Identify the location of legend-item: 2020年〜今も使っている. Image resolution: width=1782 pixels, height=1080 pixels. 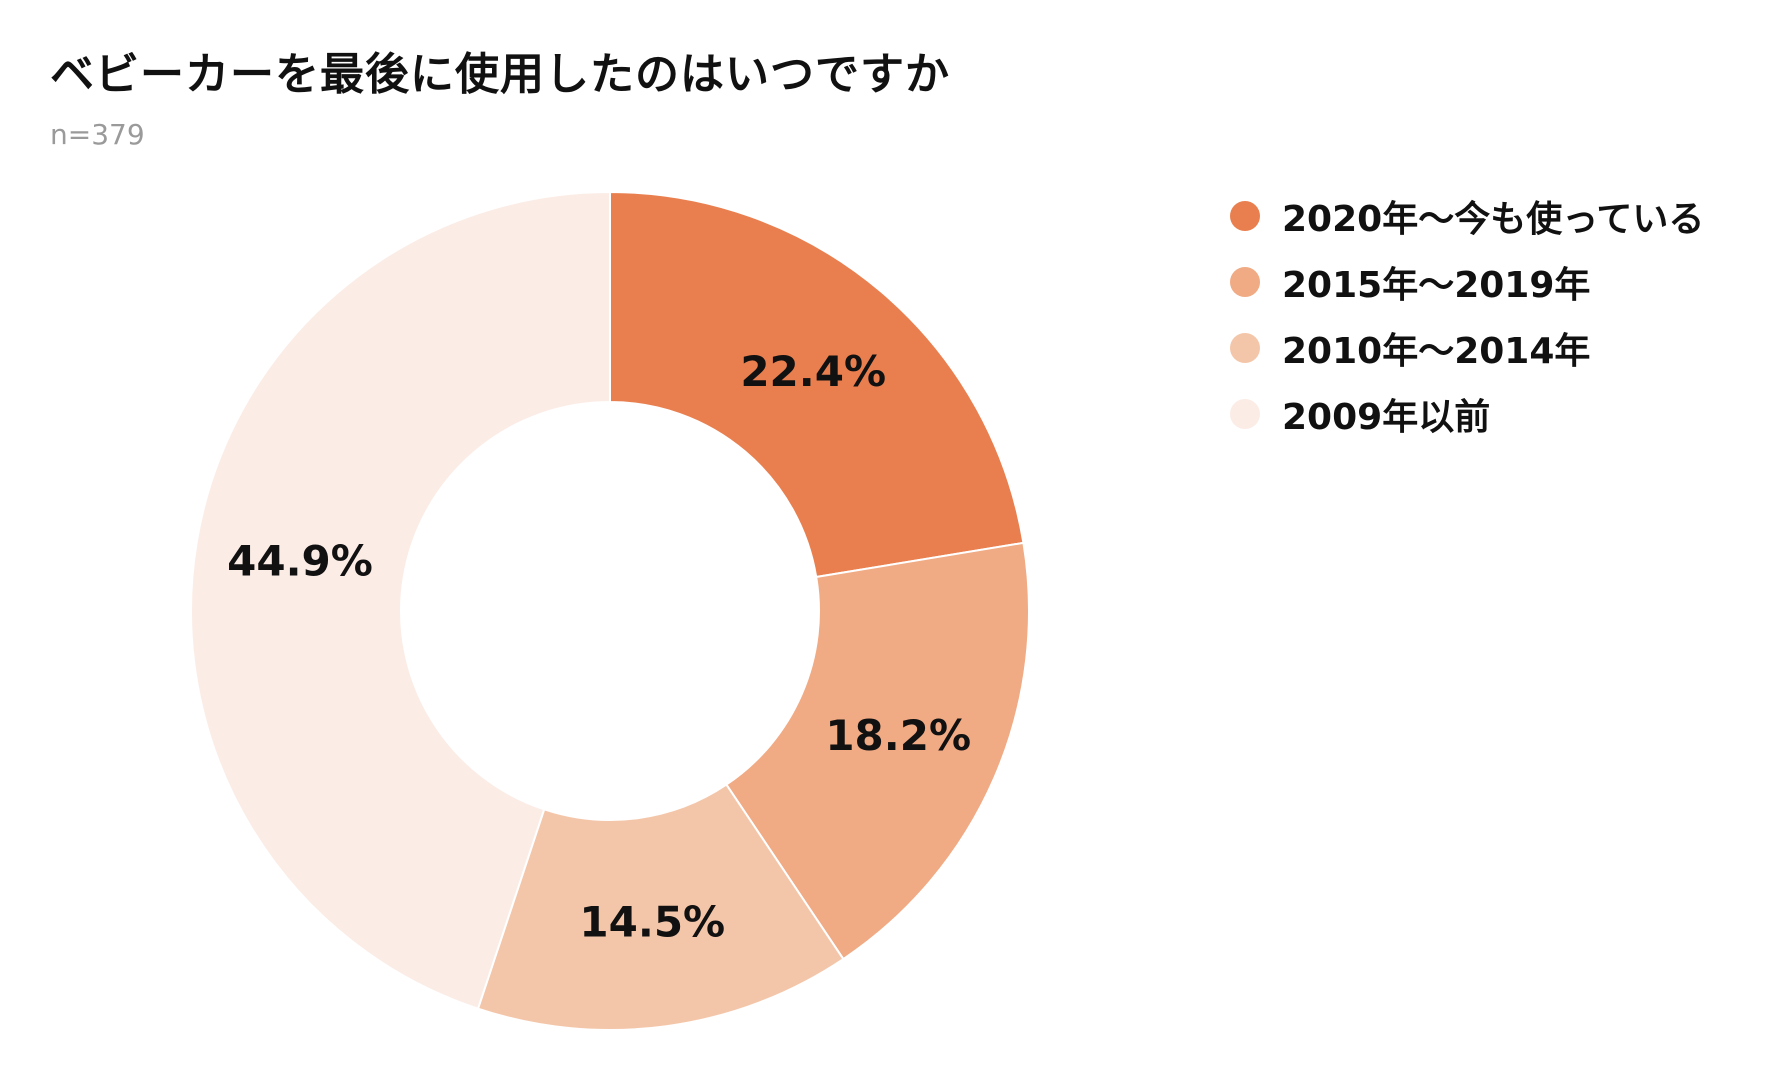
(1467, 216).